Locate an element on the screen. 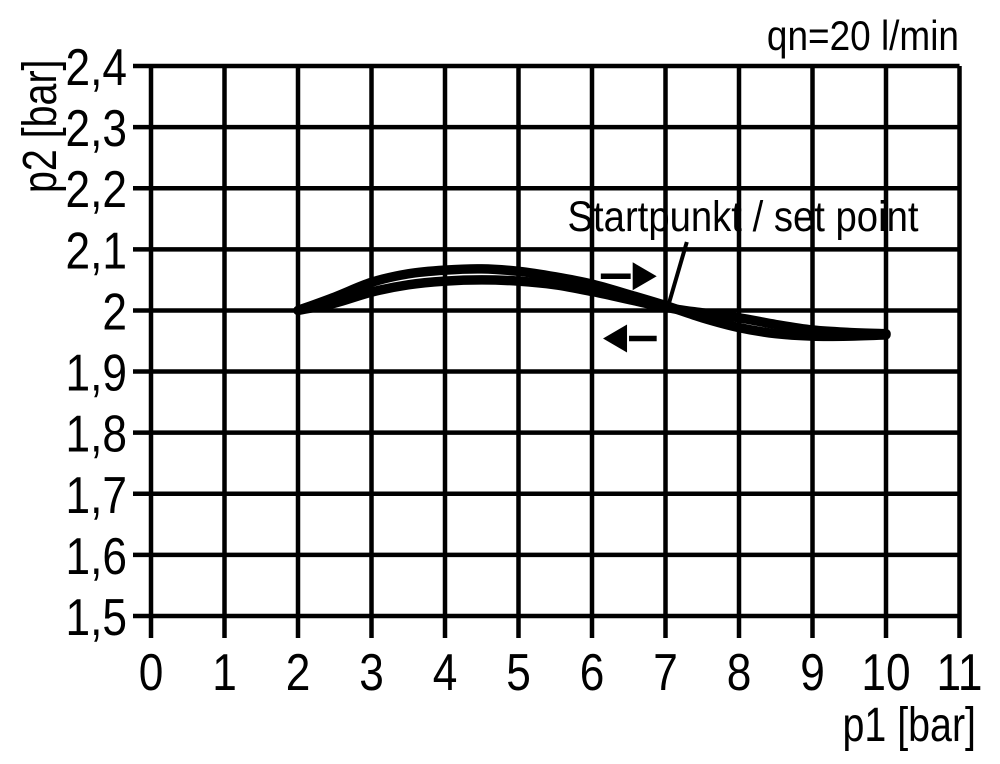  x-tick-label: 5 is located at coordinates (518, 673).